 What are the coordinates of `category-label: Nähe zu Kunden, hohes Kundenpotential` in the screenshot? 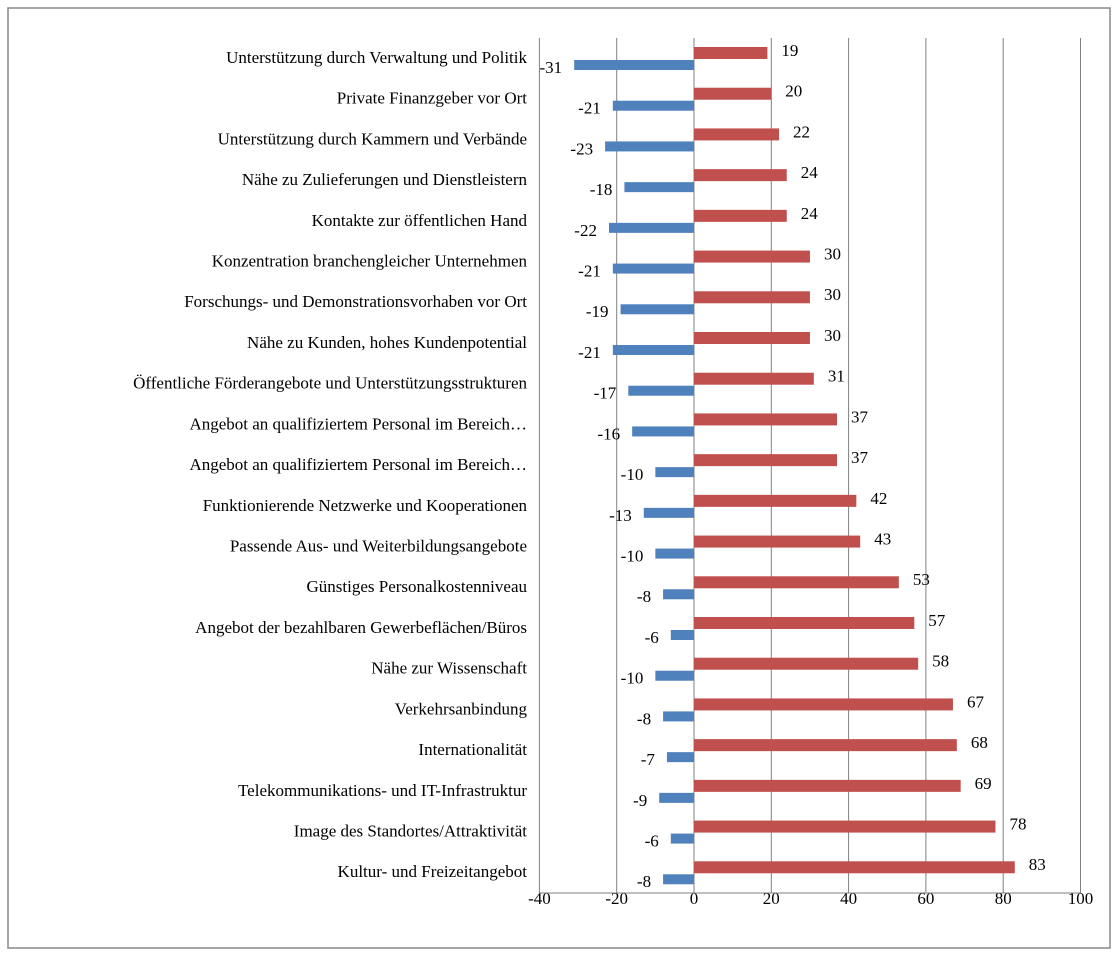 It's located at (387, 342).